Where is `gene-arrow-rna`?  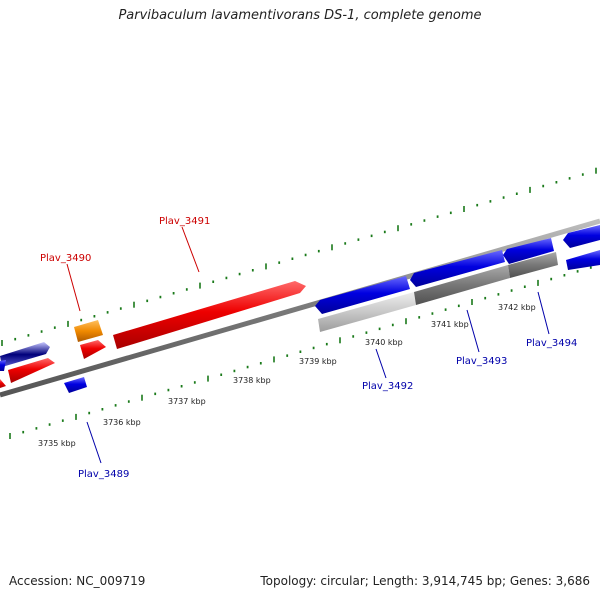 gene-arrow-rna is located at coordinates (88, 331).